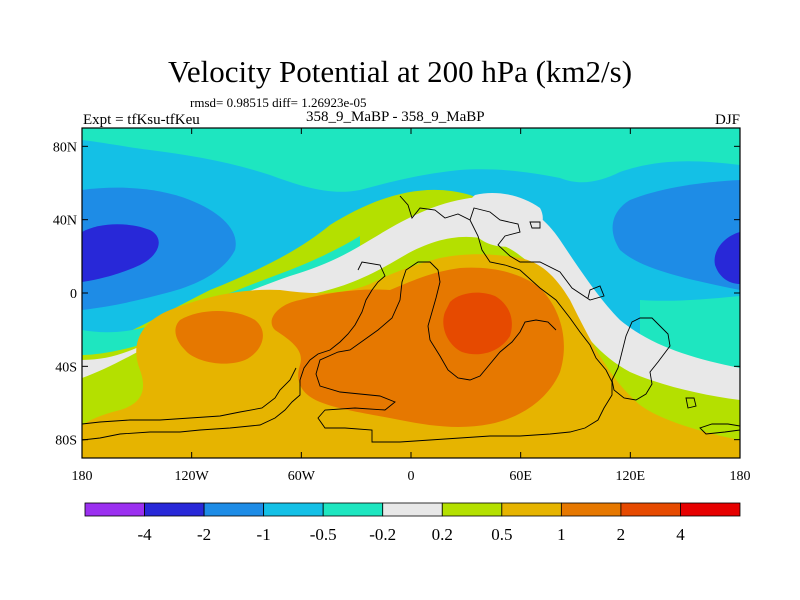 The image size is (800, 600). Describe the element at coordinates (302, 476) in the screenshot. I see `x-tick-label-2: 60W` at that location.